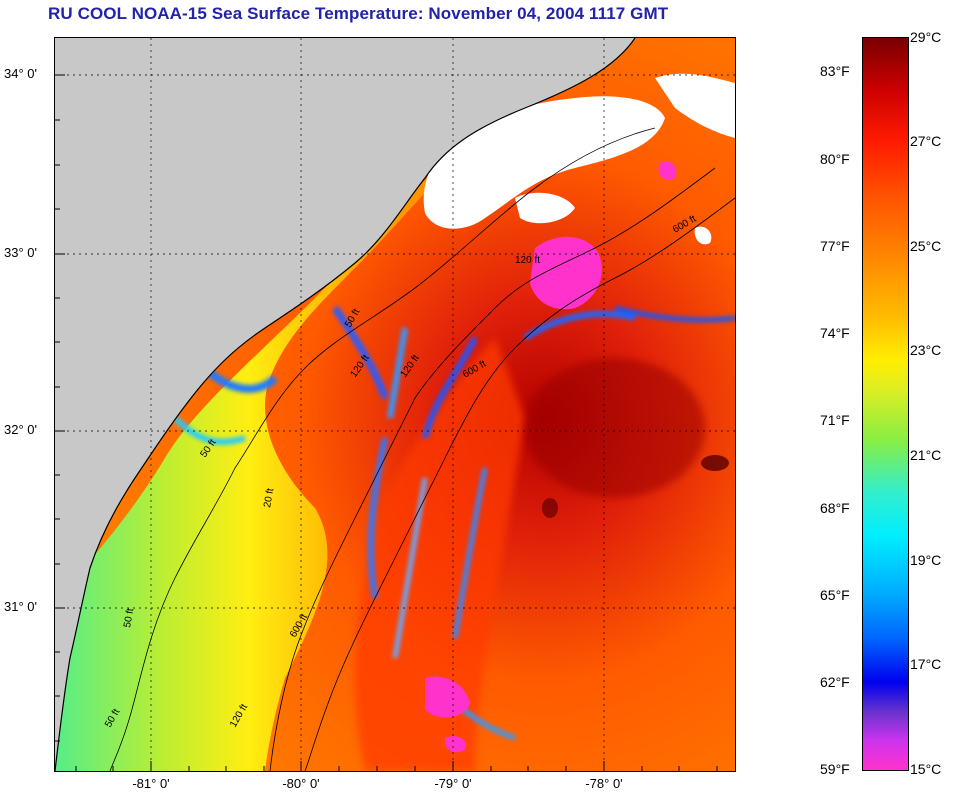 The height and width of the screenshot is (793, 960). Describe the element at coordinates (926, 350) in the screenshot. I see `colorbar-celsius-label: 23°C` at that location.